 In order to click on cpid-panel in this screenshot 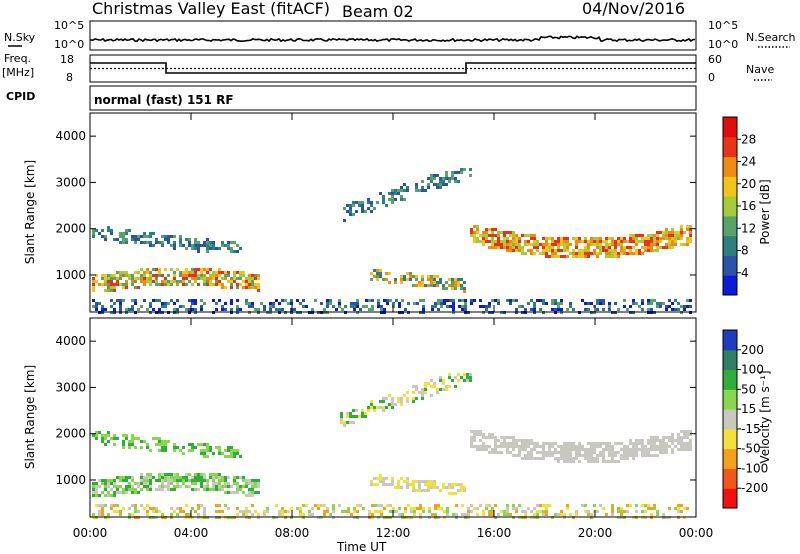, I will do `click(393, 98)`.